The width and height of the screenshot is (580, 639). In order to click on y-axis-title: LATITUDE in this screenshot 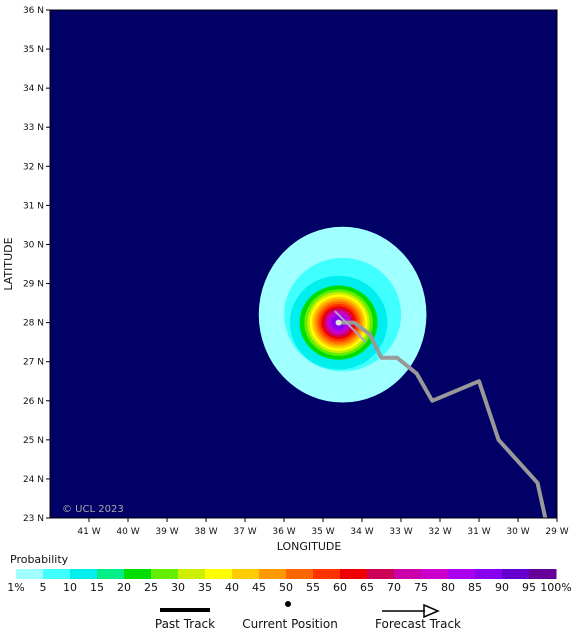, I will do `click(8, 263)`.